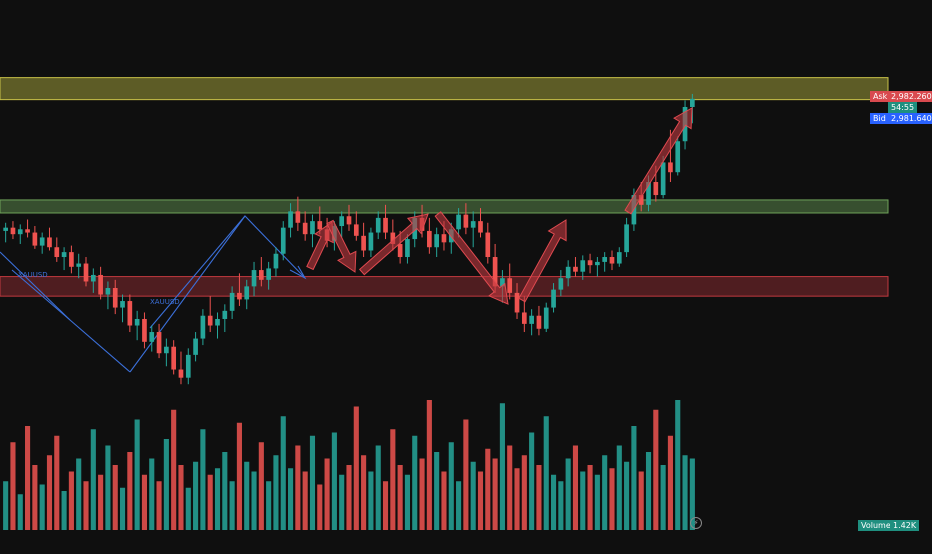 Image resolution: width=932 pixels, height=554 pixels. I want to click on support-zone, so click(444, 286).